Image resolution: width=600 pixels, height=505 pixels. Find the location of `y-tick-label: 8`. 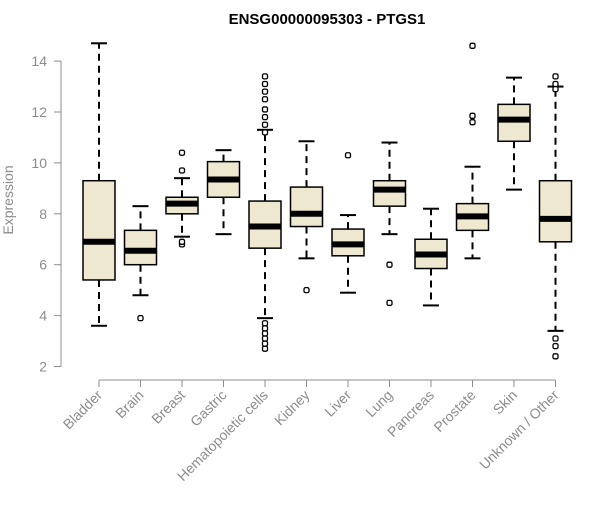

y-tick-label: 8 is located at coordinates (43, 214).